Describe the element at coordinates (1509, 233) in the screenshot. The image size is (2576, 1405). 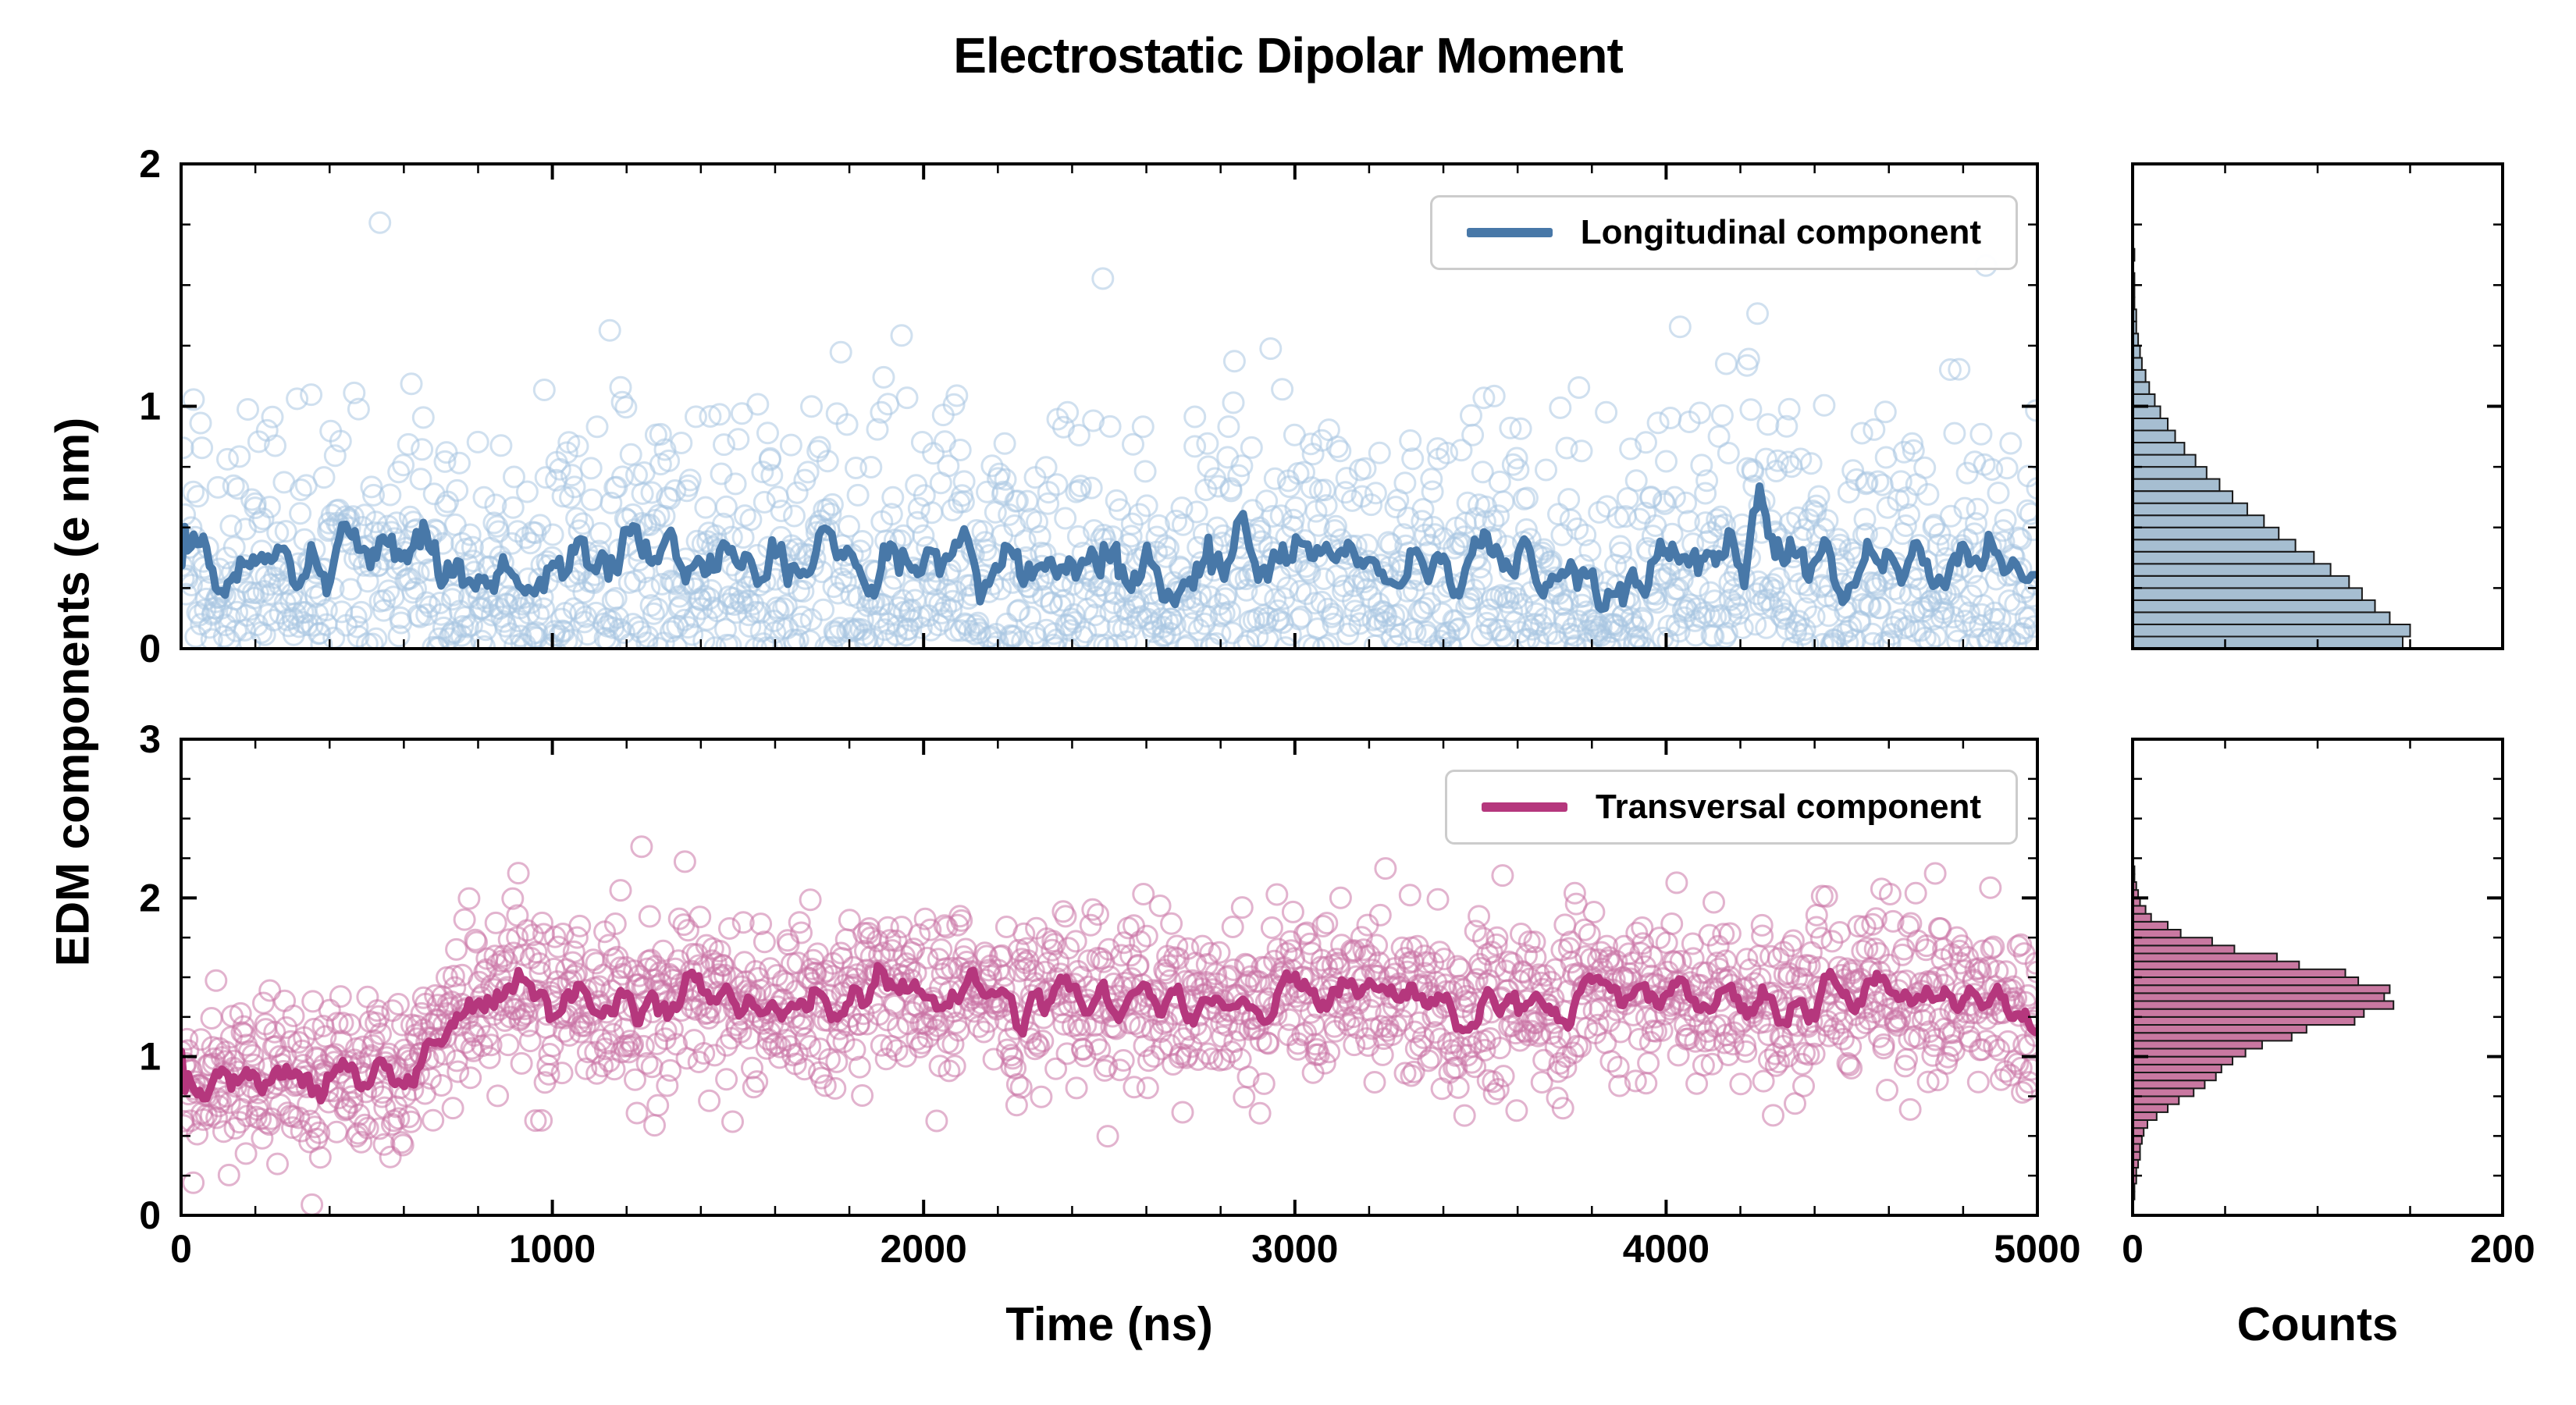
I see `legend-swatch-longitudinal` at that location.